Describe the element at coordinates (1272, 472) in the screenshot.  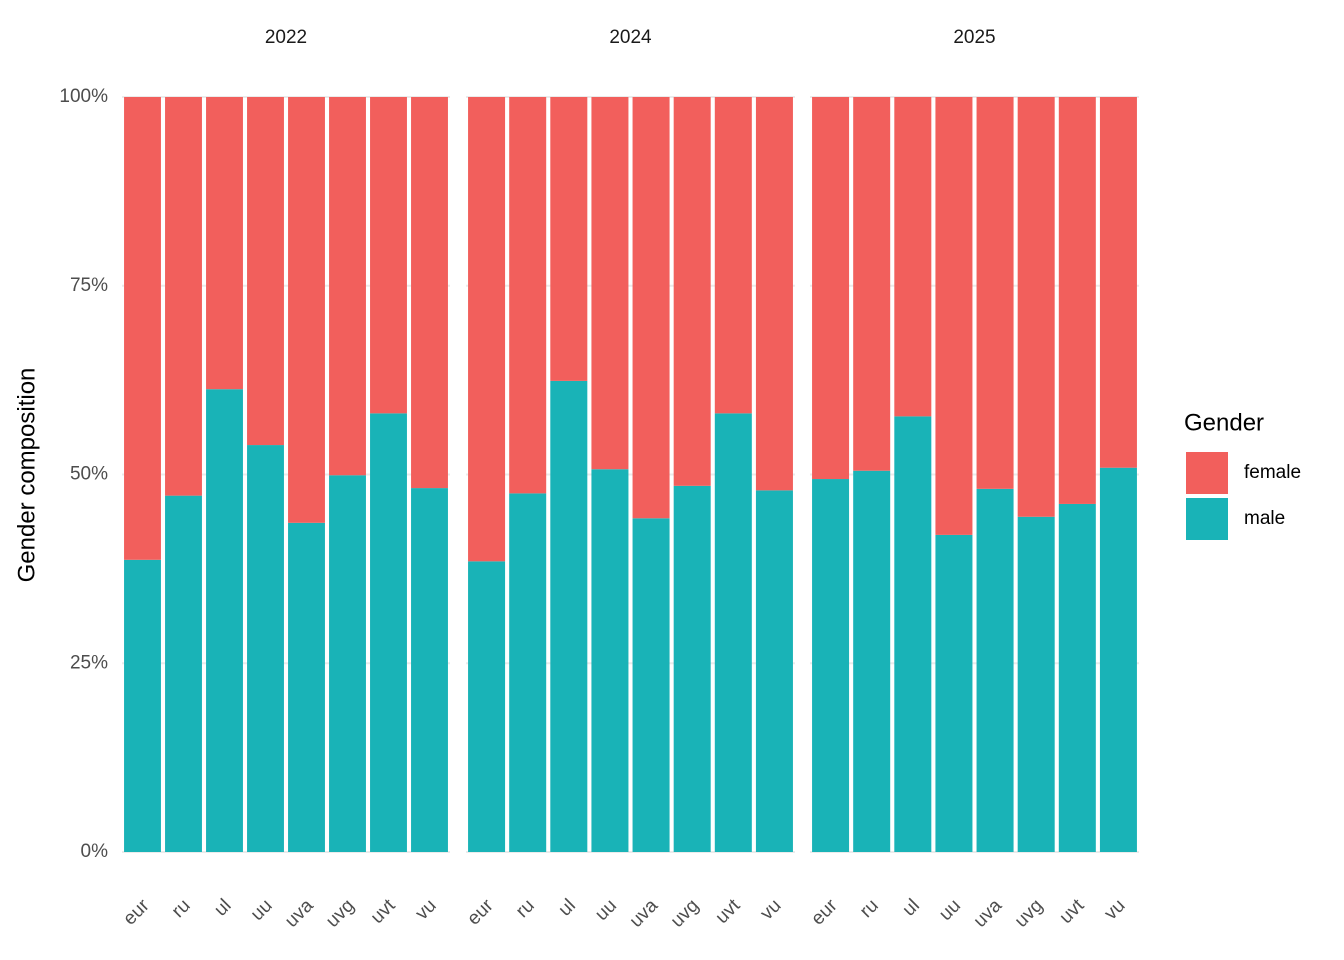
I see `legend-label: female` at that location.